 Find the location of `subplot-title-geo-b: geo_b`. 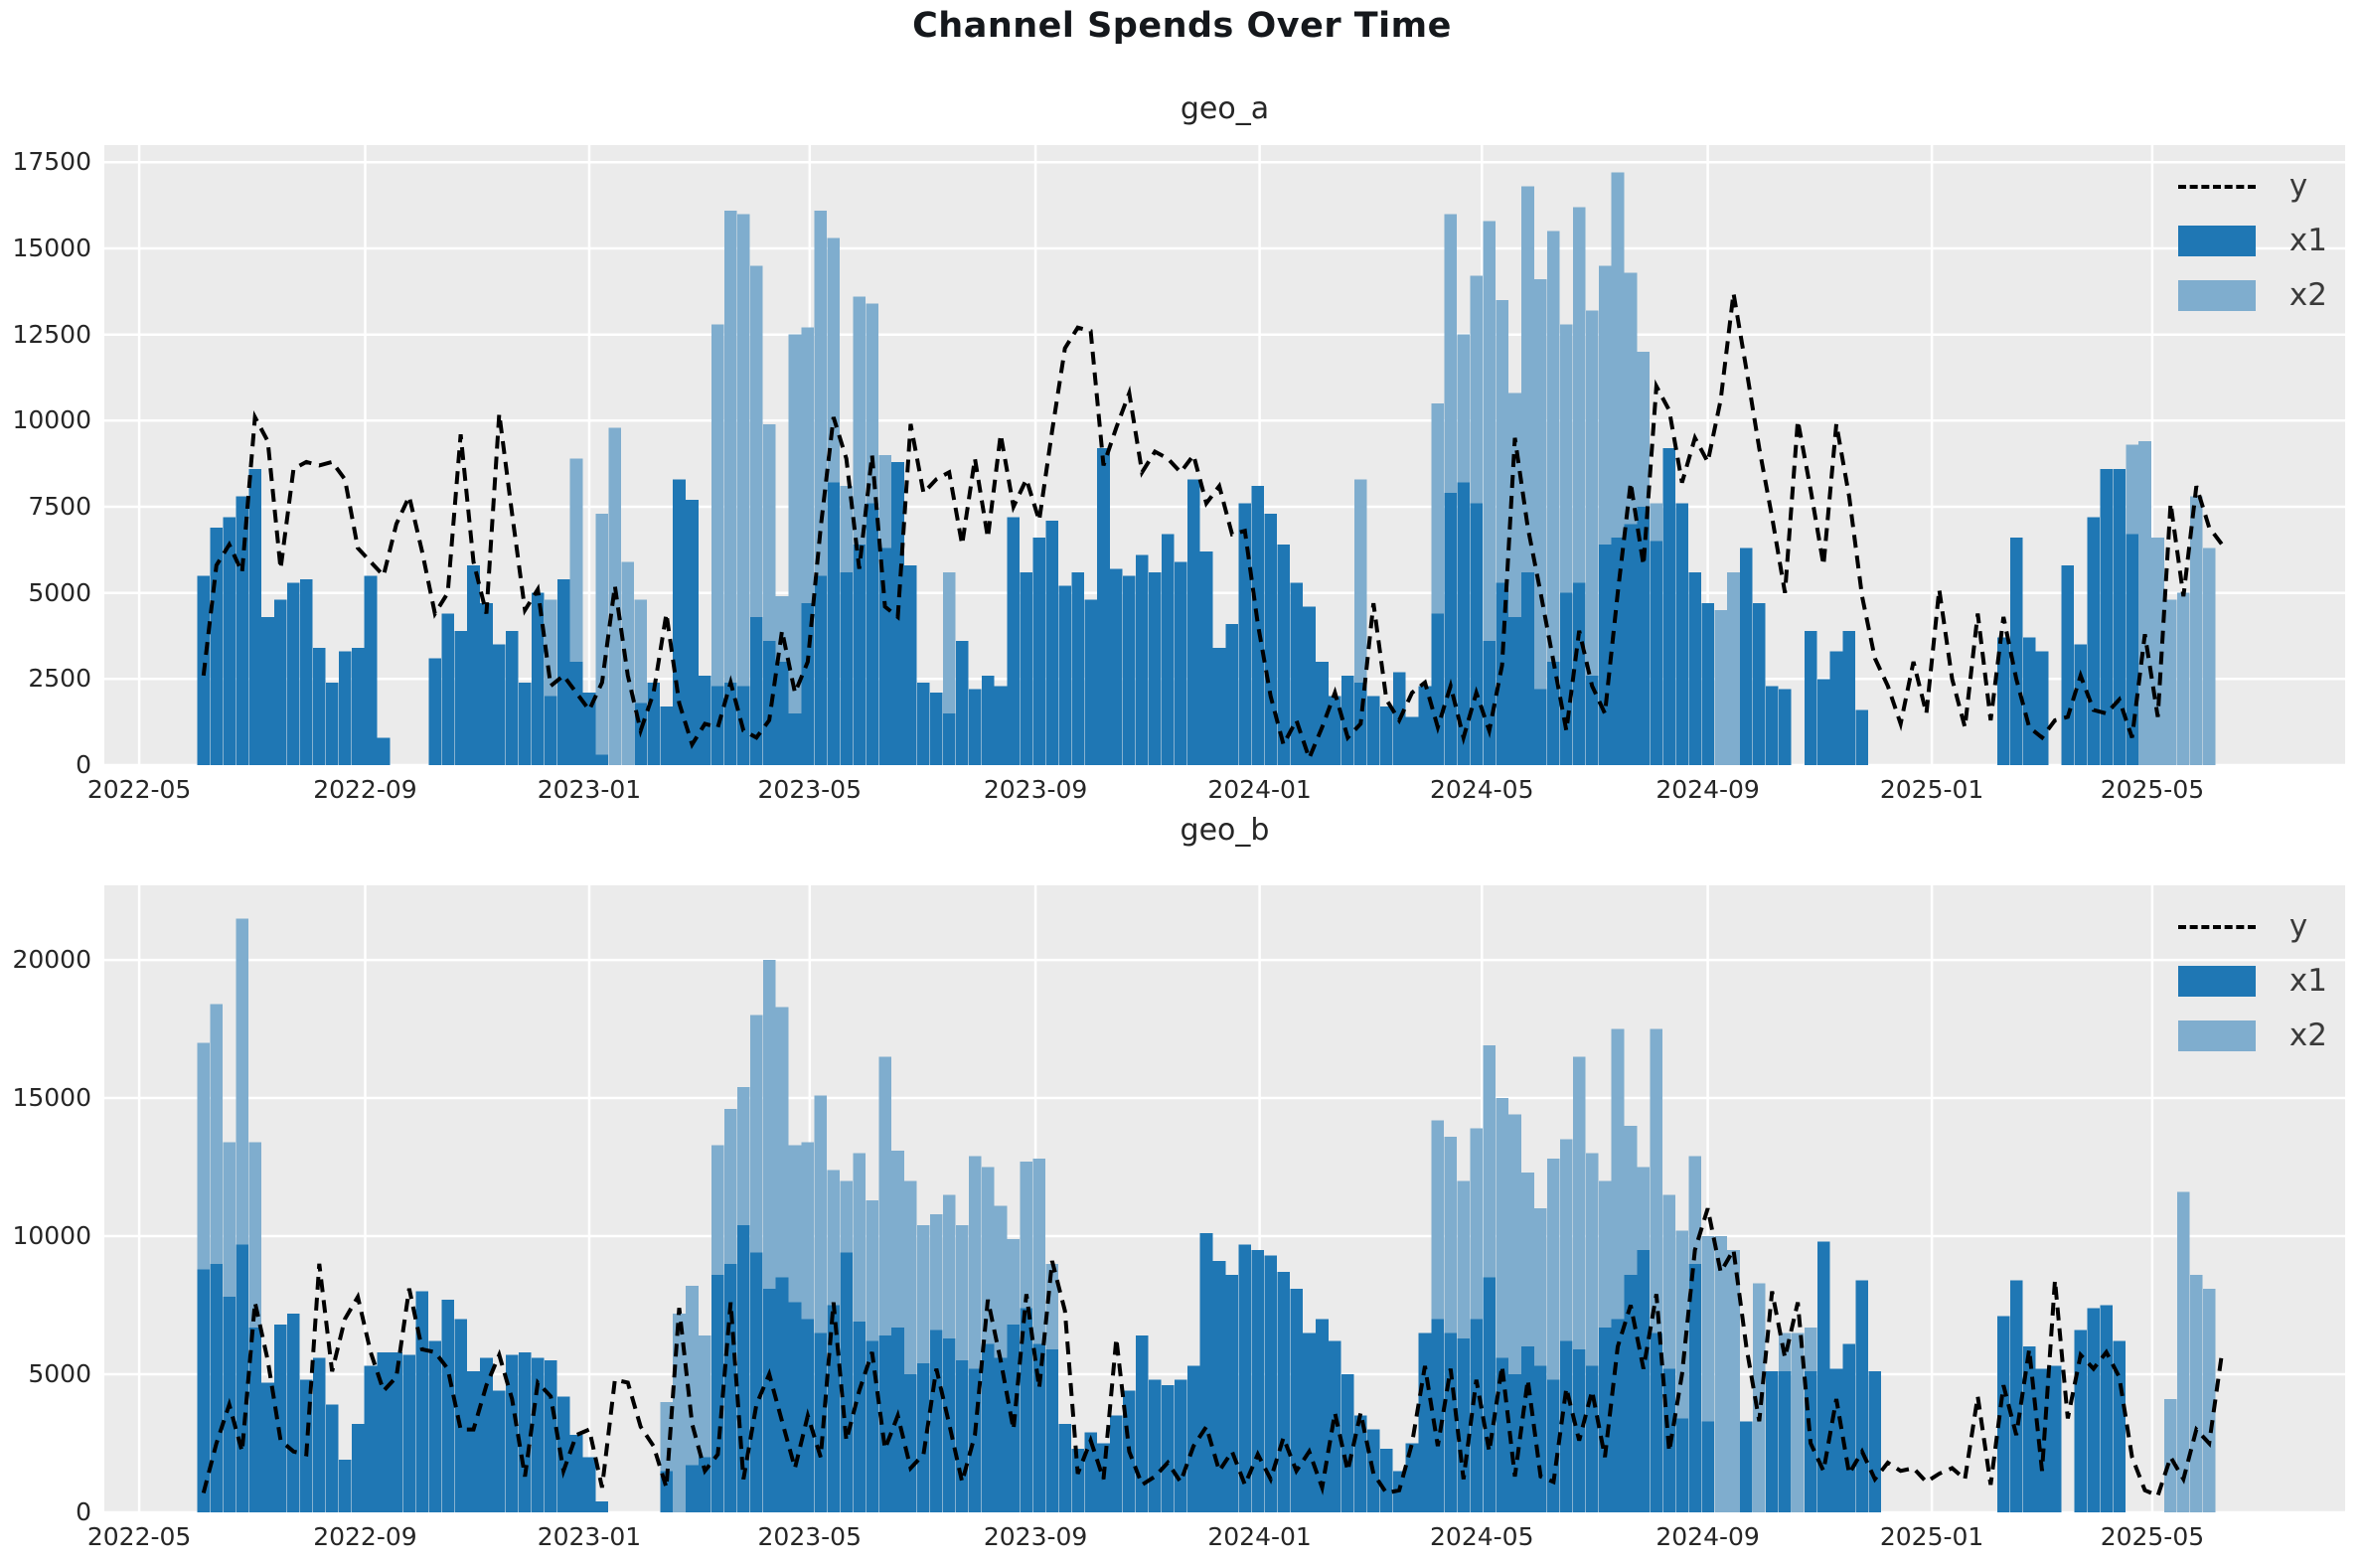

subplot-title-geo-b: geo_b is located at coordinates (1225, 830).